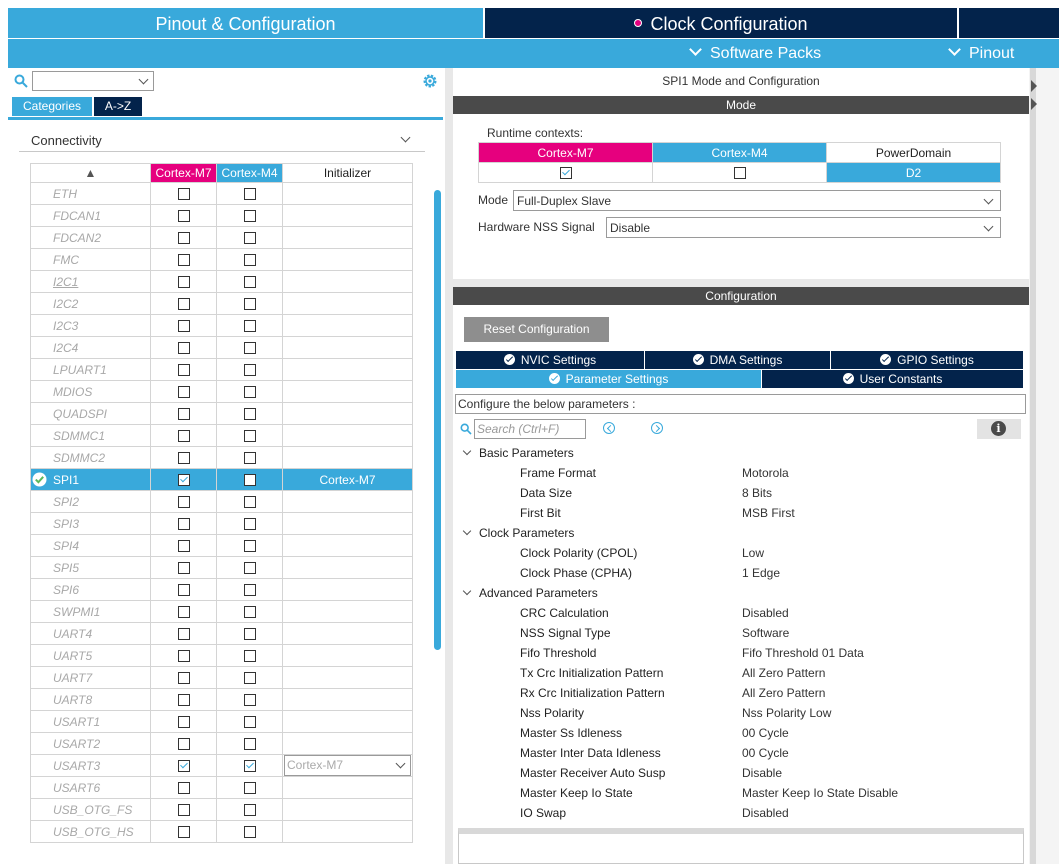 Image resolution: width=1059 pixels, height=864 pixels. I want to click on peripheral-name: USART1, so click(90, 721).